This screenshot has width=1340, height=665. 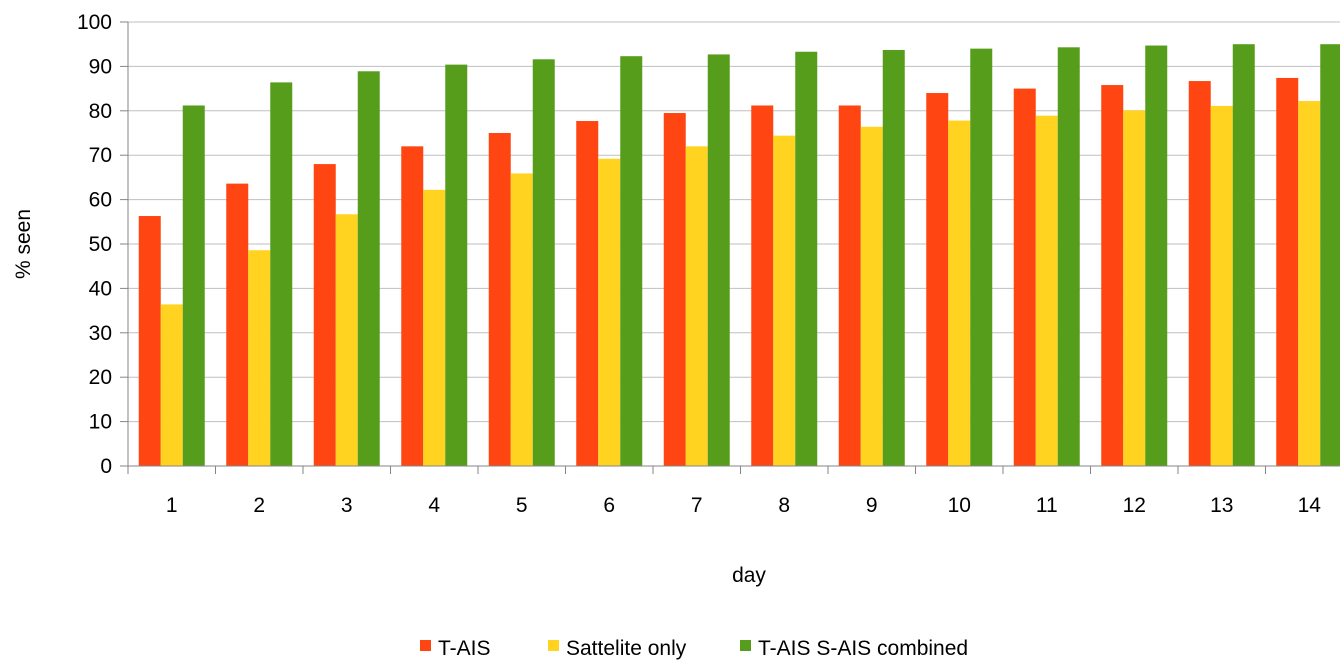 I want to click on y-tick-label: 40, so click(x=100, y=288).